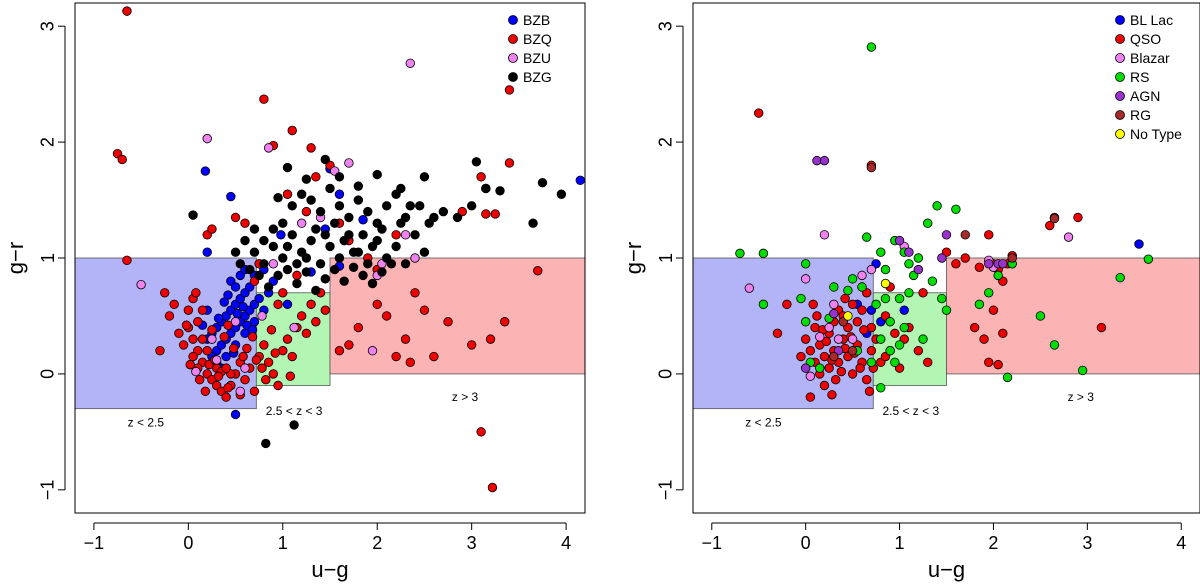 Image resolution: width=1200 pixels, height=584 pixels. I want to click on region-label: z < 2.5, so click(763, 423).